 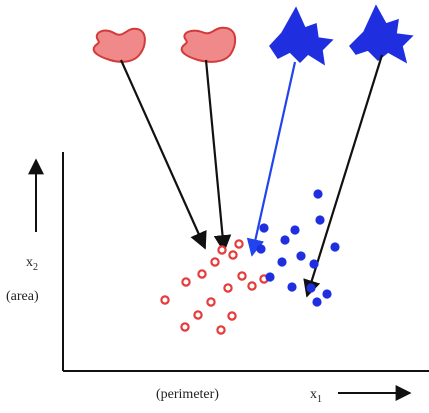 I want to click on x-axis-description: (perimeter), so click(x=187, y=394).